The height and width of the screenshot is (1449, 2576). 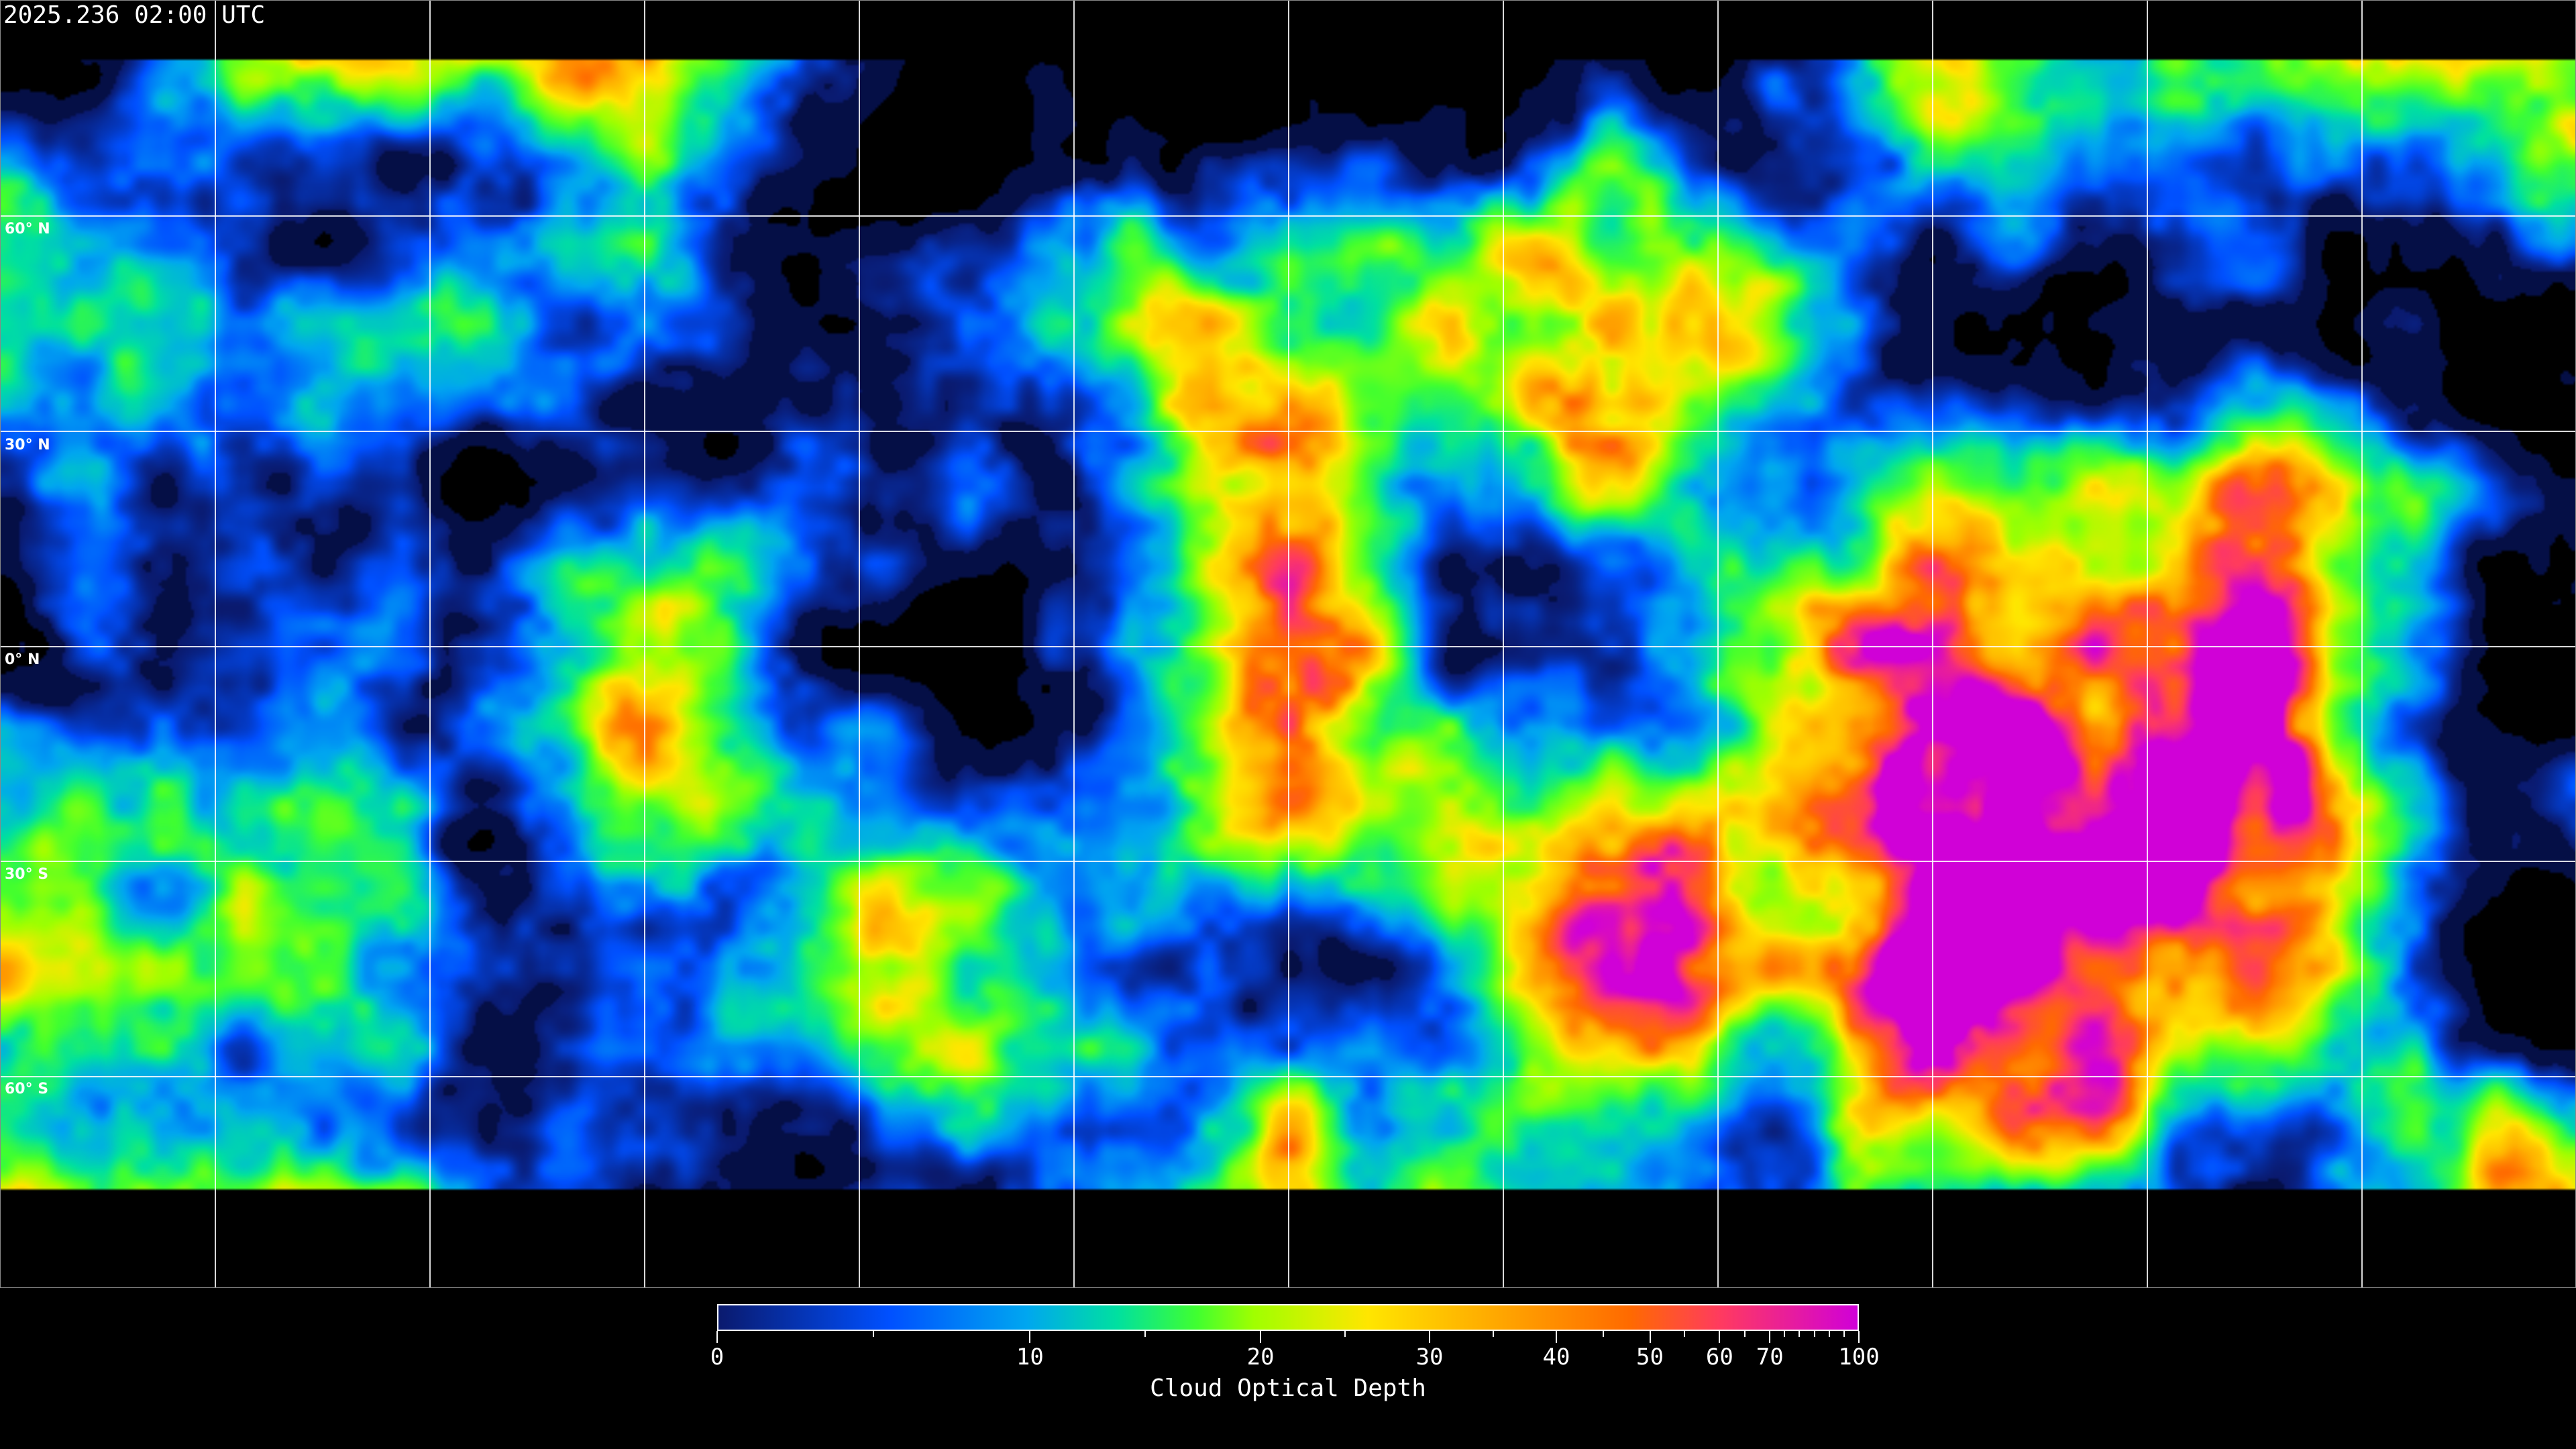 I want to click on colorbar-tick-label: 0, so click(x=717, y=1357).